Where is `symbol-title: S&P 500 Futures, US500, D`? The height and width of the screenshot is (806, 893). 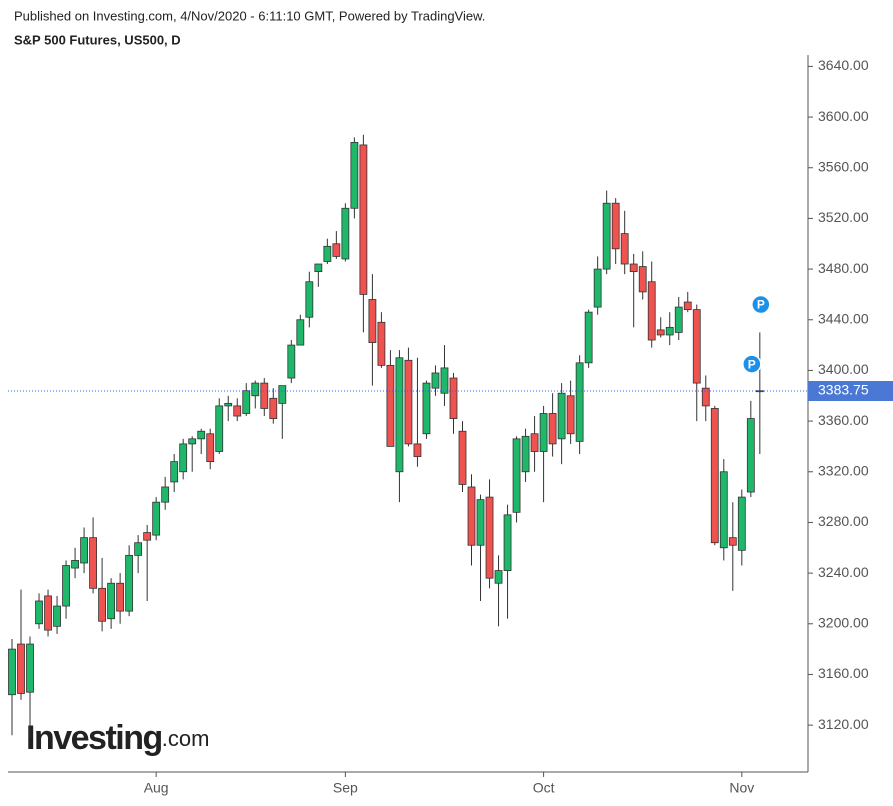
symbol-title: S&P 500 Futures, US500, D is located at coordinates (97, 39).